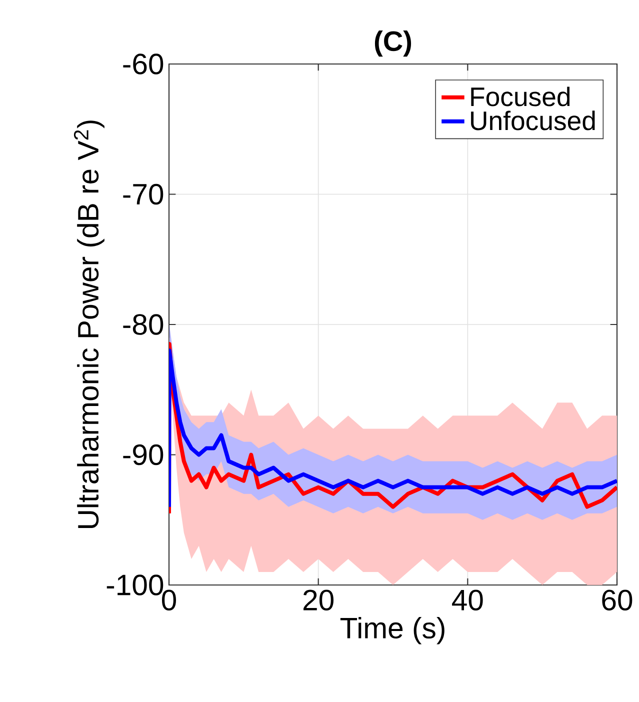 The image size is (639, 702). Describe the element at coordinates (392, 630) in the screenshot. I see `x-axis-title: Time (s)` at that location.